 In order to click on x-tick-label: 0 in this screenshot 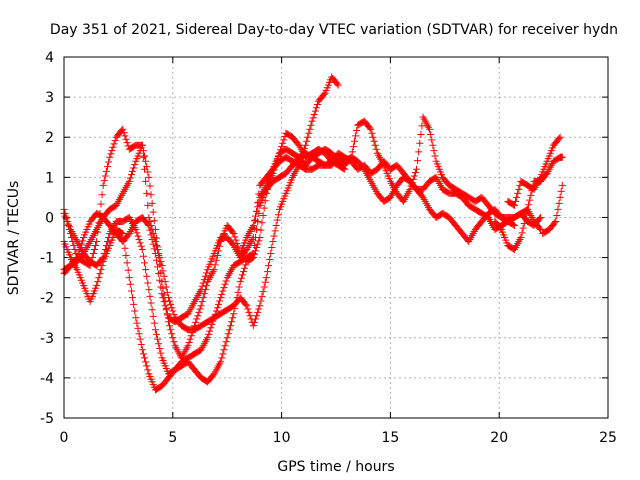, I will do `click(64, 438)`.